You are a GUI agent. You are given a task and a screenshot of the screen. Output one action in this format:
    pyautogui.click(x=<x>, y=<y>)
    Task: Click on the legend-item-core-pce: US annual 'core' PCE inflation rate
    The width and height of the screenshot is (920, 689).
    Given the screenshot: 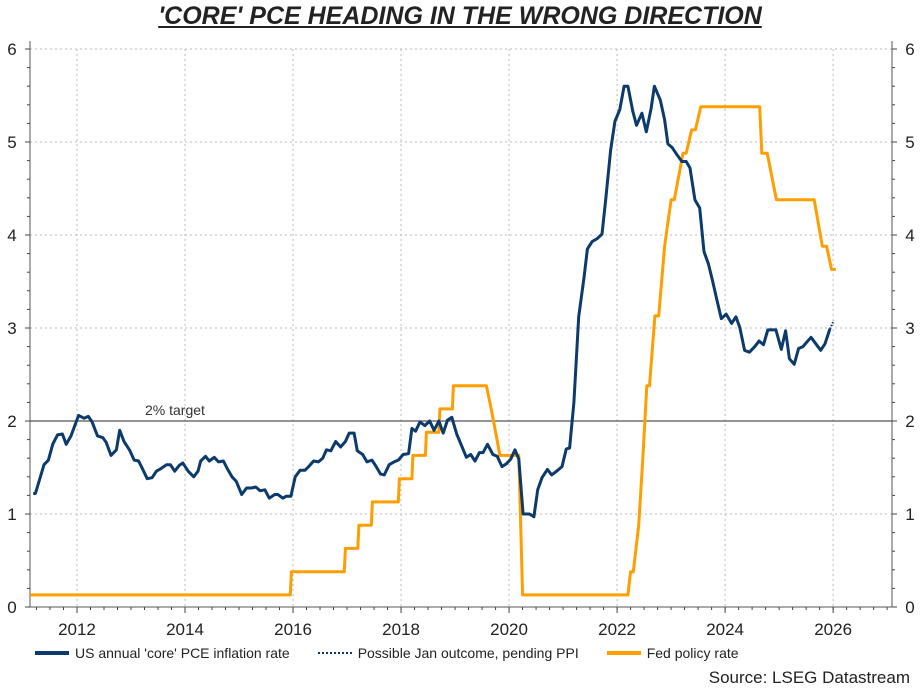 What is the action you would take?
    pyautogui.click(x=162, y=653)
    